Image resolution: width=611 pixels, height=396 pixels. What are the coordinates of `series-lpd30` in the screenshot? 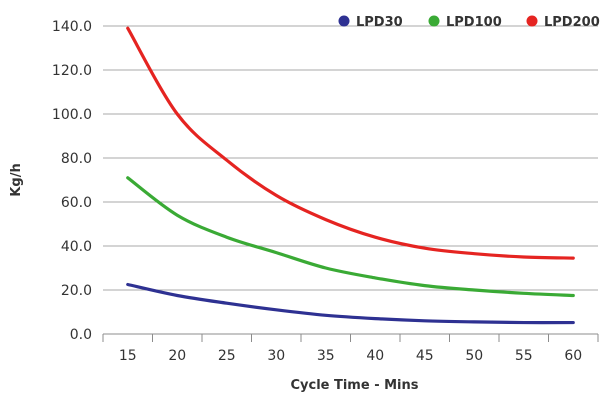 It's located at (350, 303).